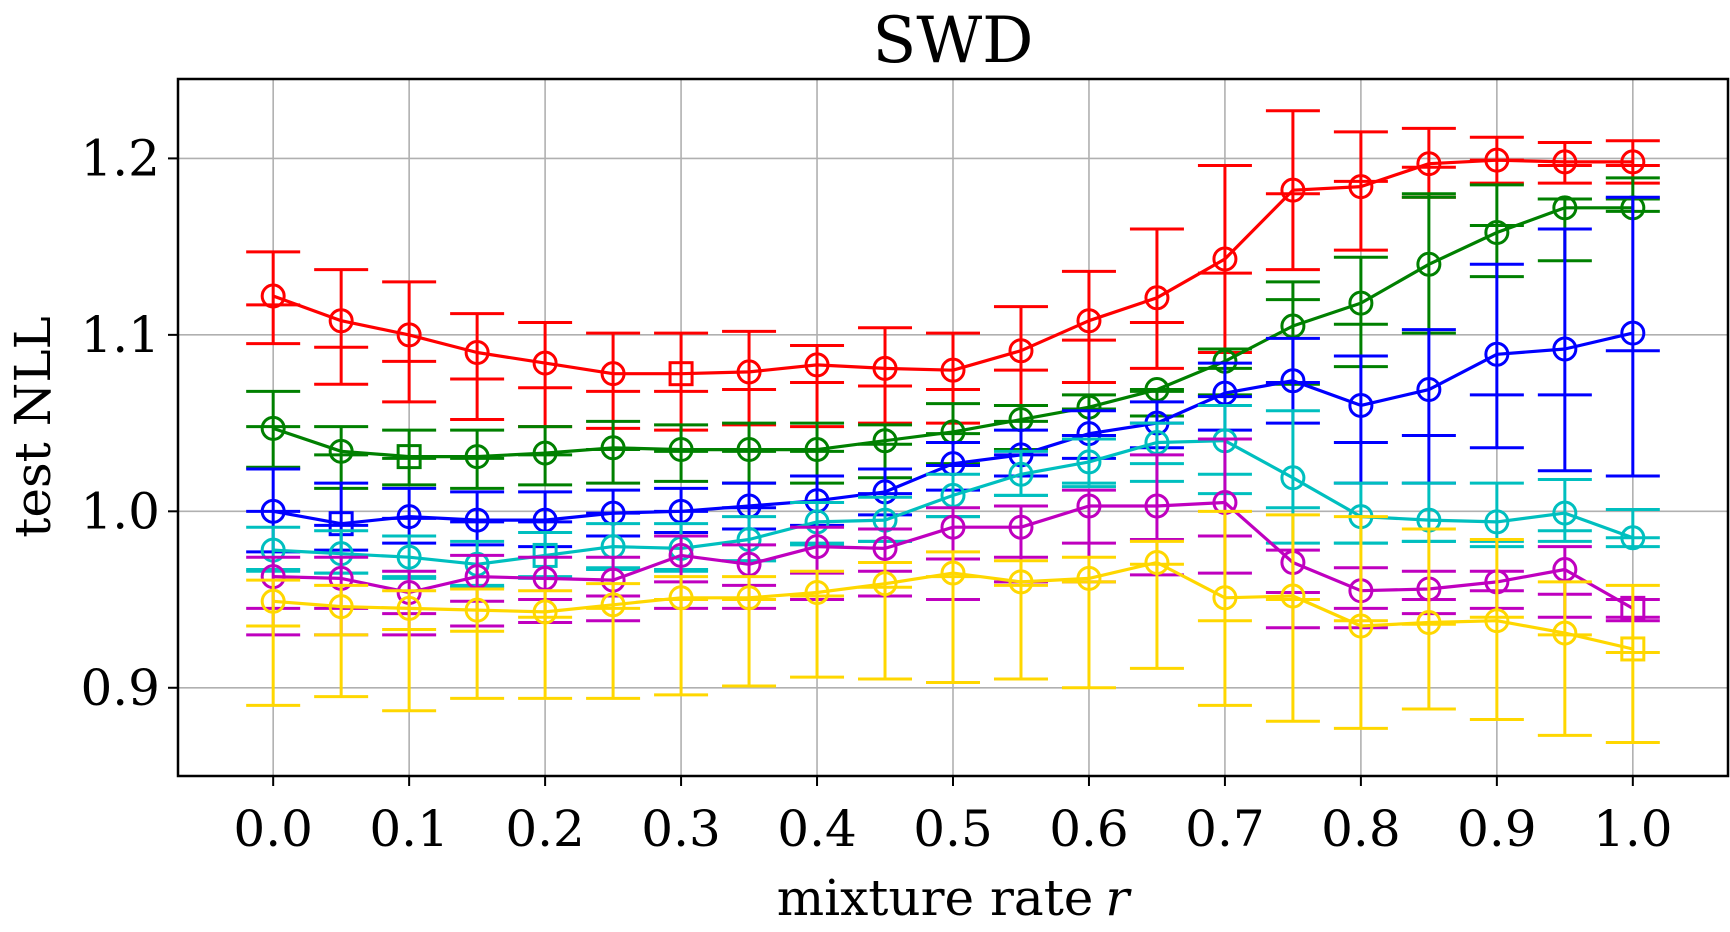 The height and width of the screenshot is (932, 1730). Describe the element at coordinates (129, 423) in the screenshot. I see `y-axis-ticks: 0.9 1.0 1.1 1.2` at that location.